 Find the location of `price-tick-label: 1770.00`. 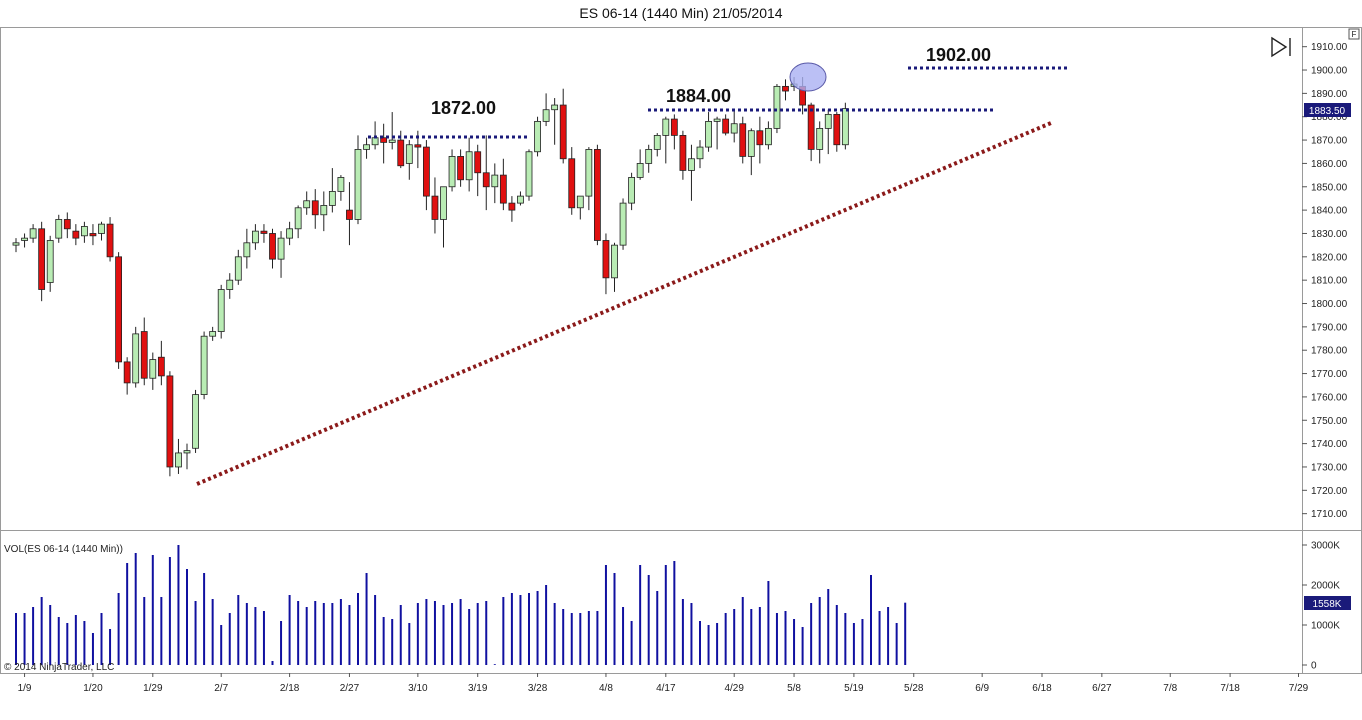

price-tick-label: 1770.00 is located at coordinates (1329, 374).